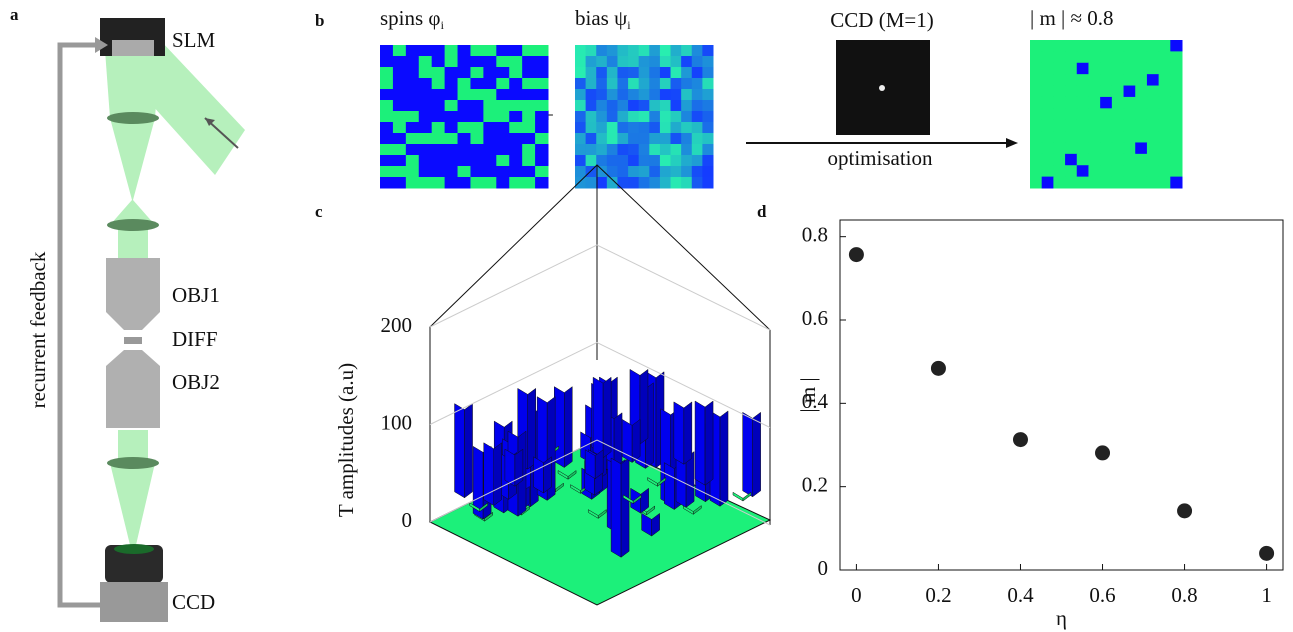 This screenshot has width=1293, height=632. What do you see at coordinates (410, 18) in the screenshot?
I see `label: spins φ` at bounding box center [410, 18].